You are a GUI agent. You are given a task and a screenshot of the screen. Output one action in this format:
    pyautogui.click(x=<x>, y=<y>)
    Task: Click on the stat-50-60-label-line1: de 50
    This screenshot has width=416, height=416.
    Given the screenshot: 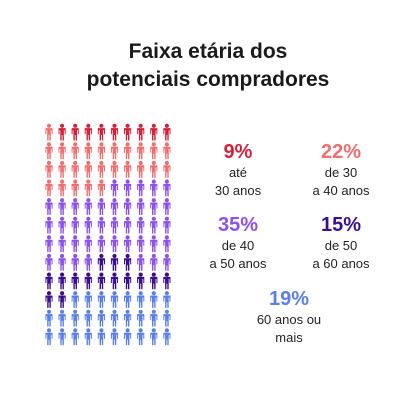 What is the action you would take?
    pyautogui.click(x=341, y=245)
    